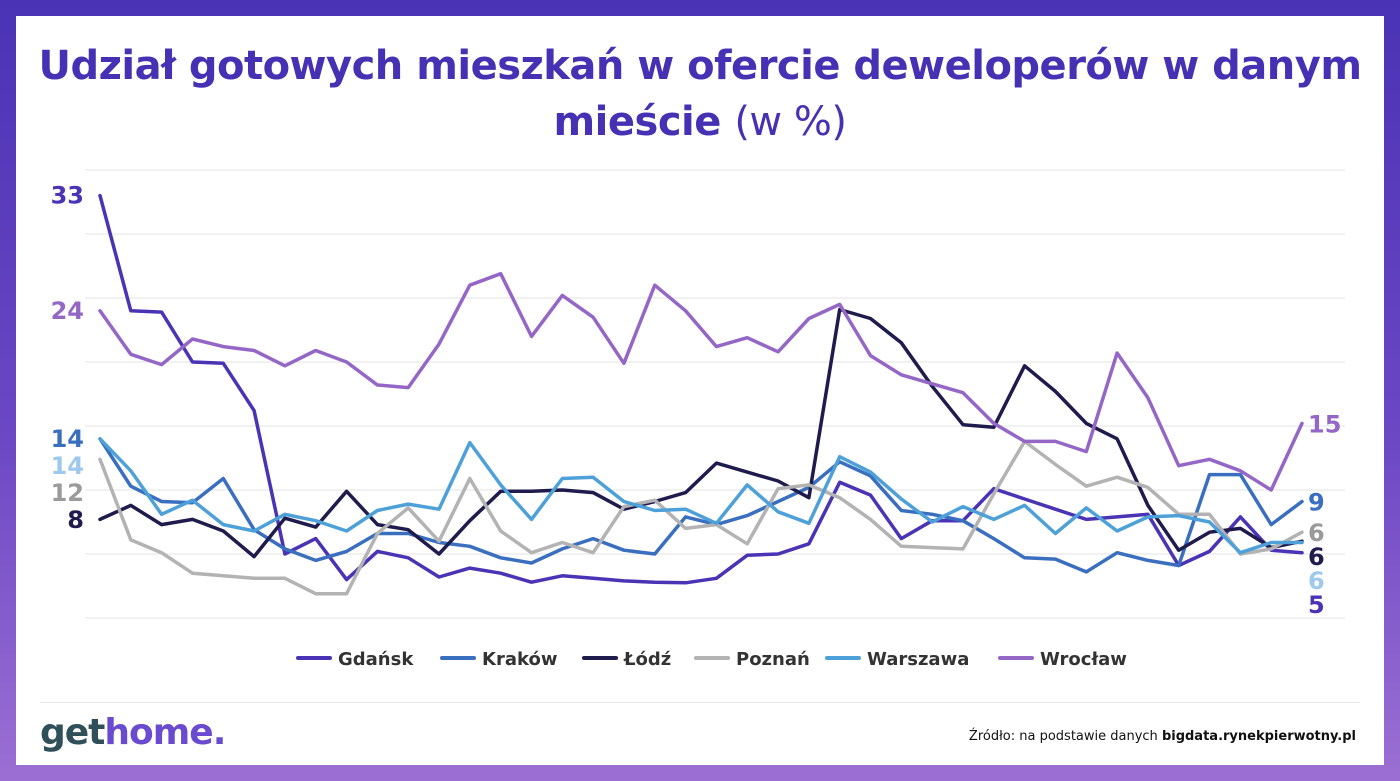  What do you see at coordinates (75, 520) in the screenshot?
I see `start-value-label: 8` at bounding box center [75, 520].